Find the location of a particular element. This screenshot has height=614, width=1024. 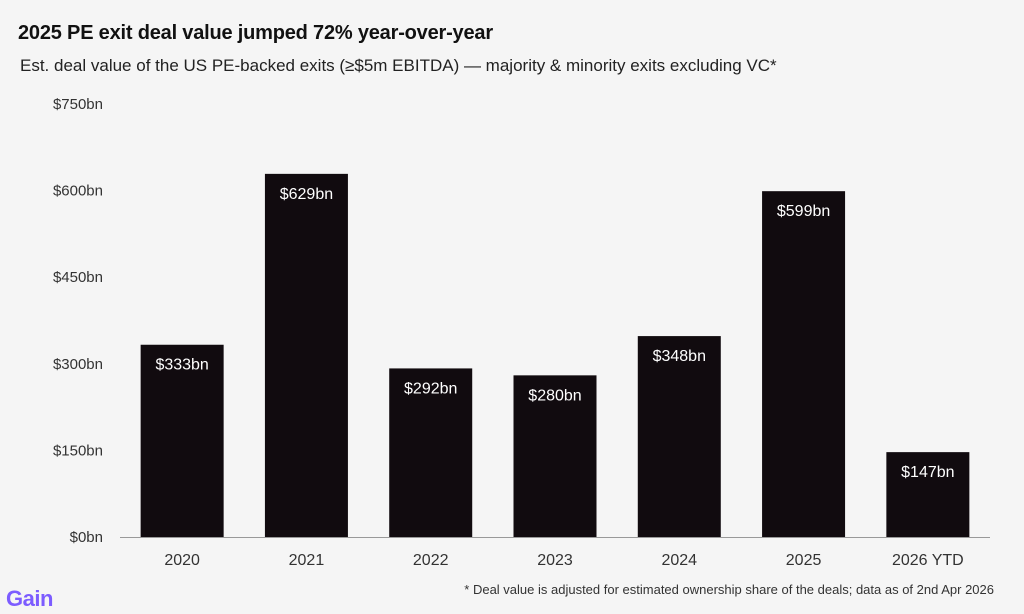

y-tick-label: $600bn is located at coordinates (78, 191).